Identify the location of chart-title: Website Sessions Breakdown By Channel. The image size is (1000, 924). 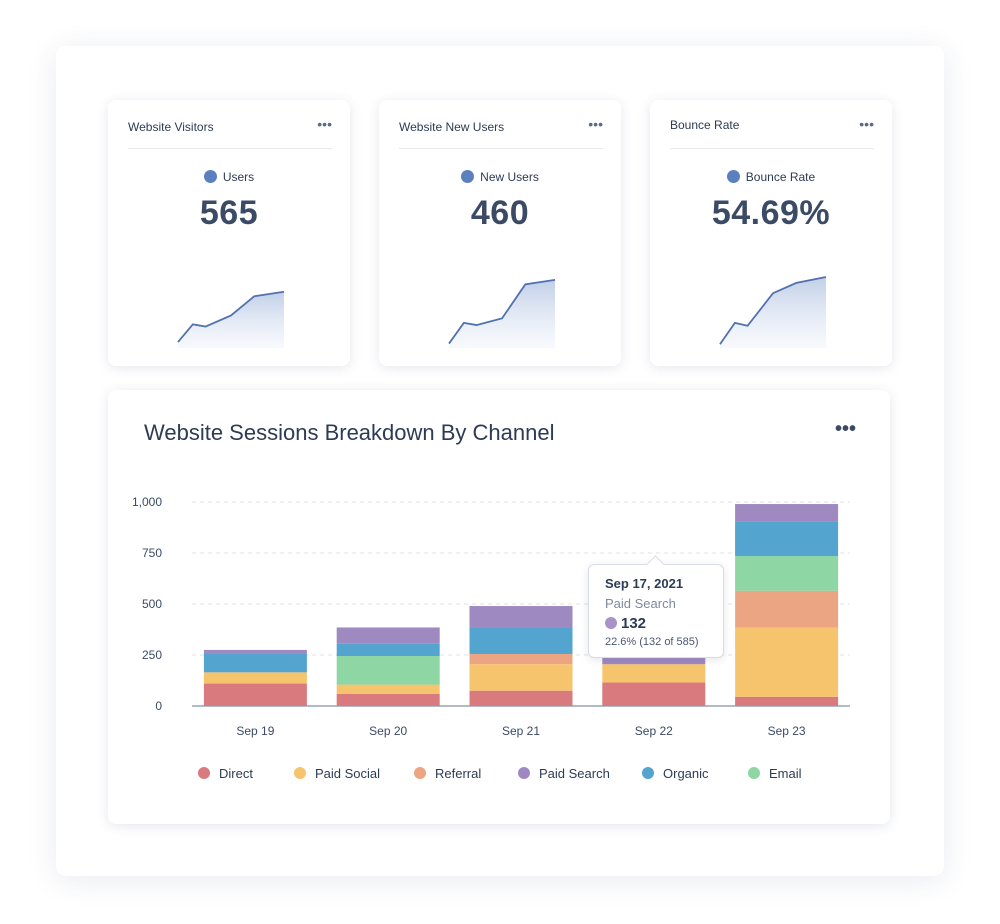
(349, 432).